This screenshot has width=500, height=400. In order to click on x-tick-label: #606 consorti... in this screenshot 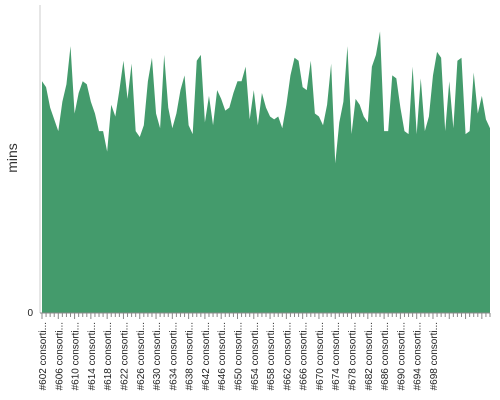, I will do `click(59, 356)`.